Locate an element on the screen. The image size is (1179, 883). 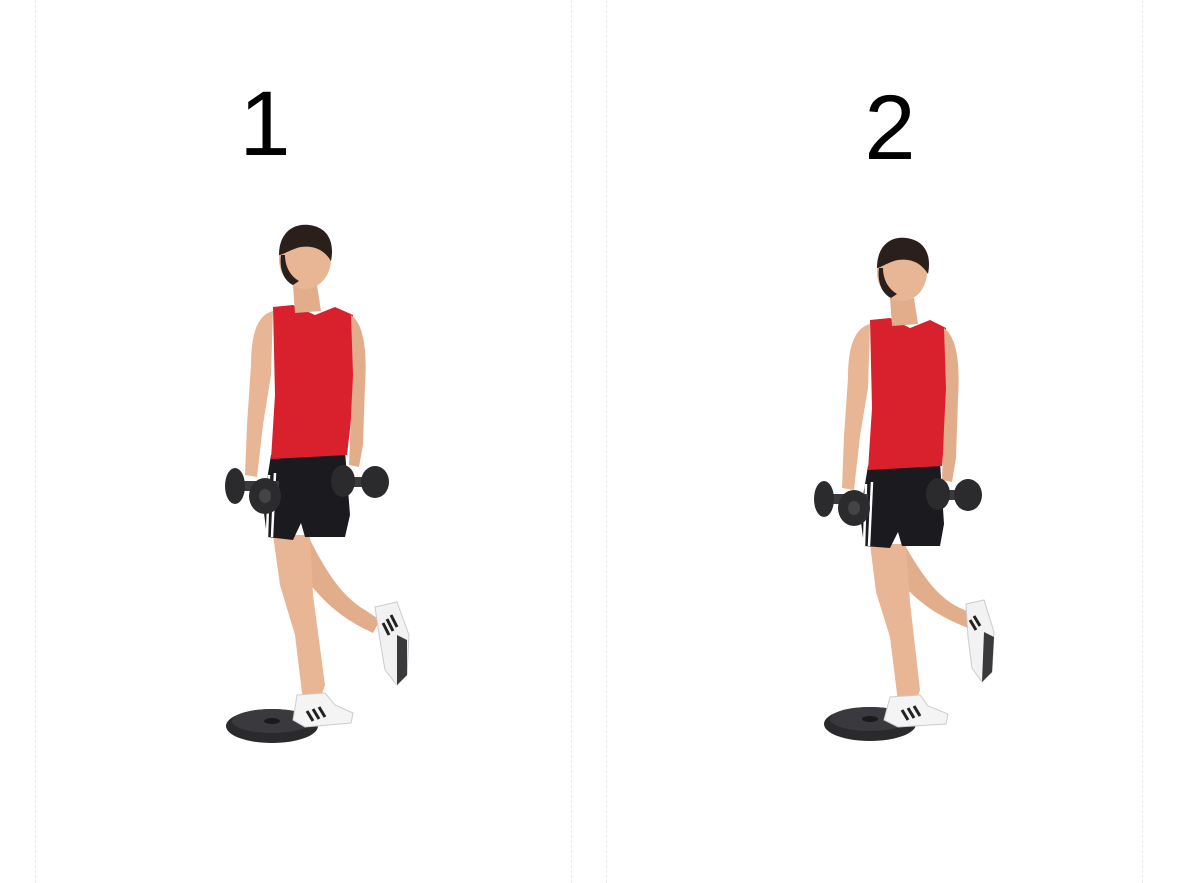
step-2-number: 2 is located at coordinates (890, 128).